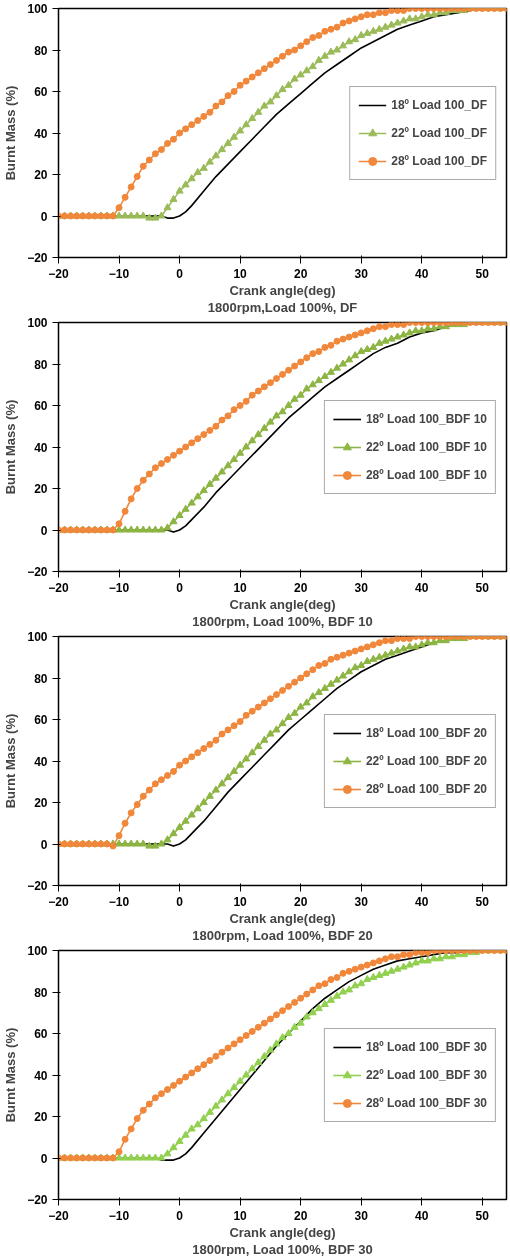 The height and width of the screenshot is (1257, 510). Describe the element at coordinates (426, 788) in the screenshot. I see `legend-label: 28º Load 100_BDF 20` at that location.